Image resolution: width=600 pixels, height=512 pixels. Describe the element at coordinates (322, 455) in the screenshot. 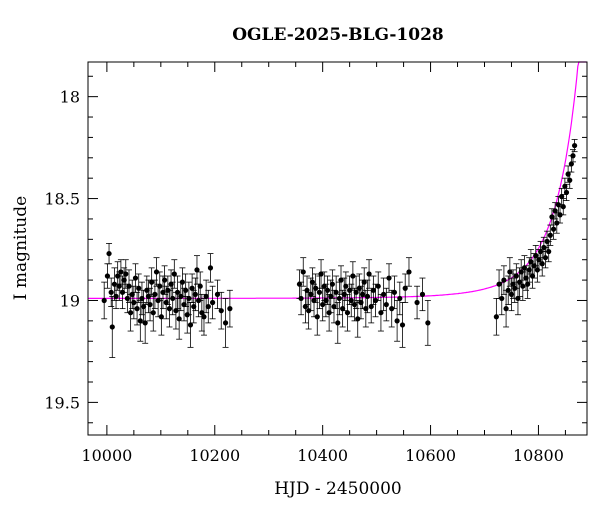

I see `x-tick-label: 10400` at that location.